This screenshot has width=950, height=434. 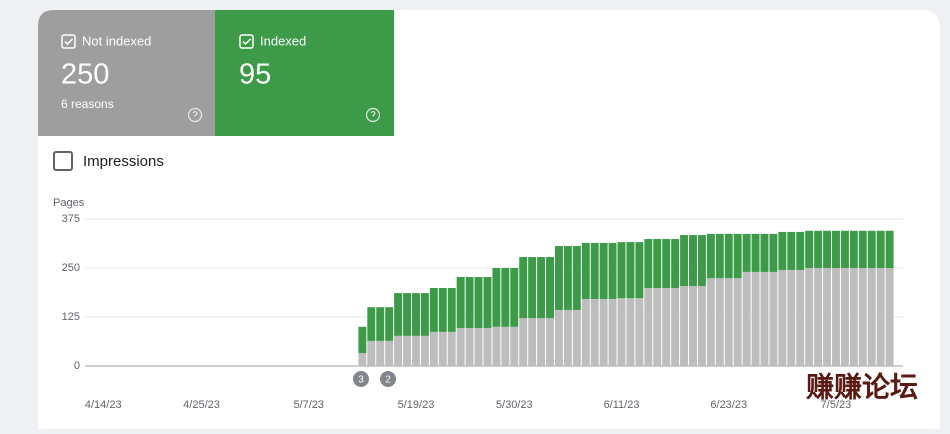 What do you see at coordinates (361, 379) in the screenshot?
I see `annotation-marker` at bounding box center [361, 379].